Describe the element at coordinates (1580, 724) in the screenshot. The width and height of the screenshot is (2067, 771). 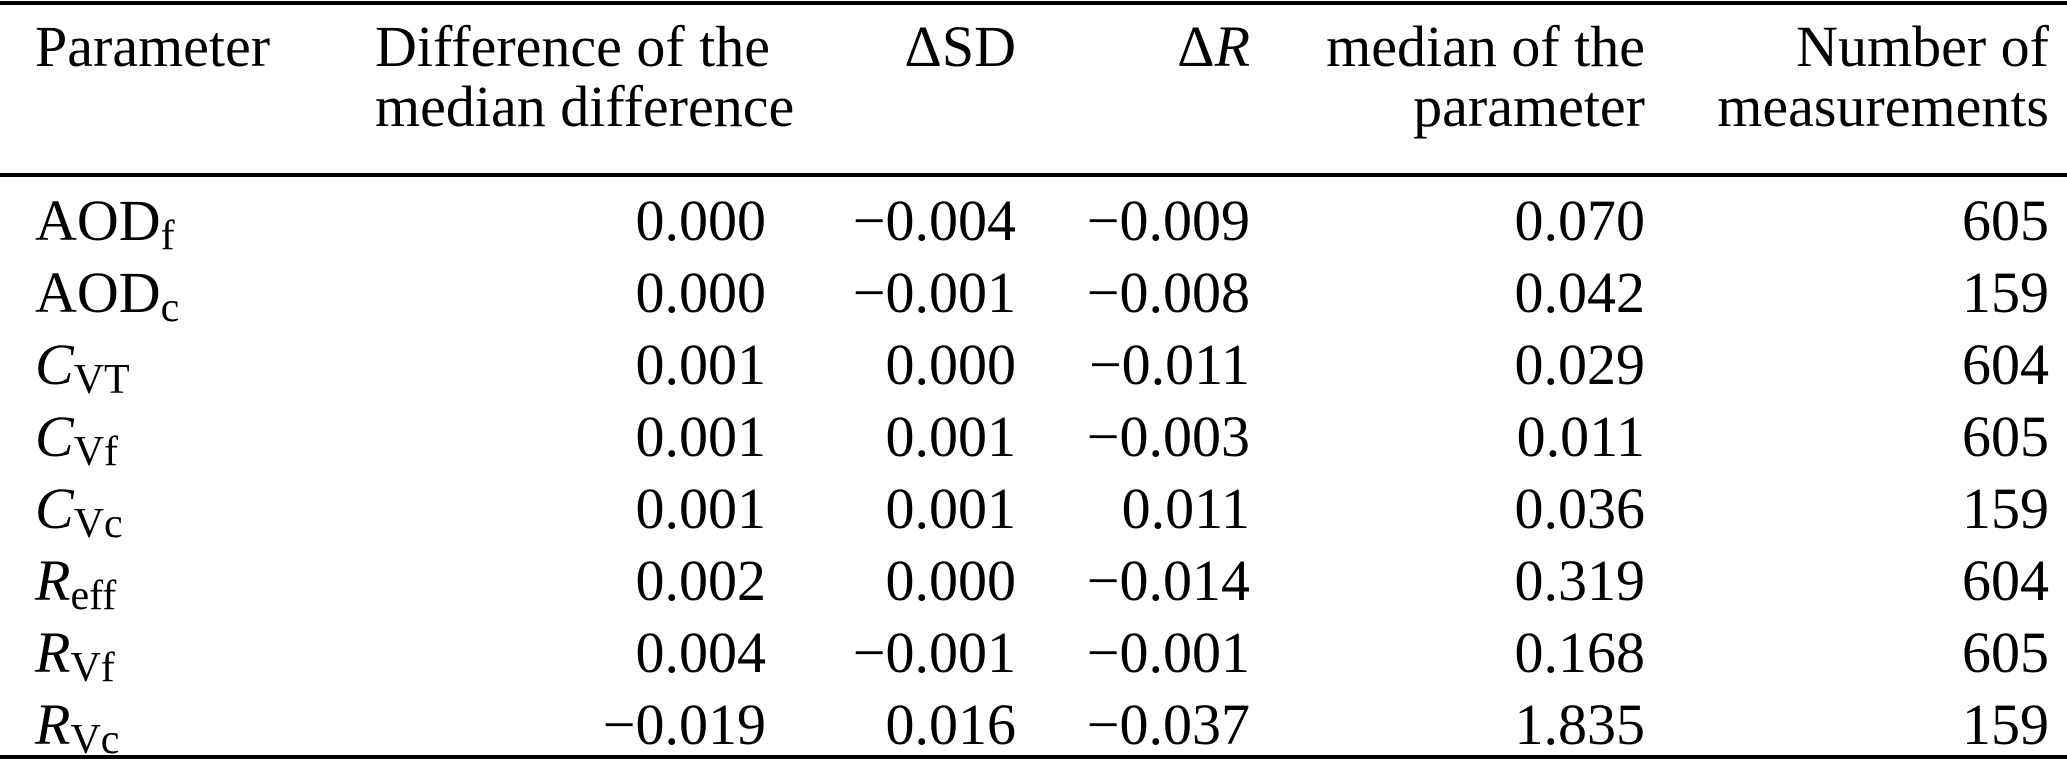
I see `median-of-parameter-cell: 1.835` at that location.